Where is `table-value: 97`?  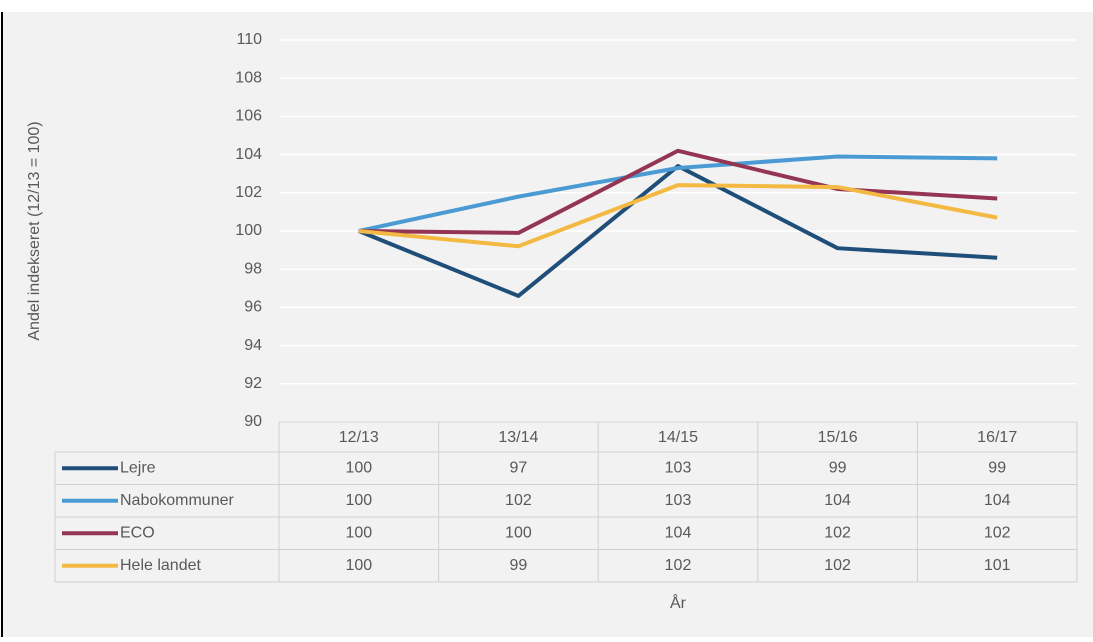
table-value: 97 is located at coordinates (519, 467).